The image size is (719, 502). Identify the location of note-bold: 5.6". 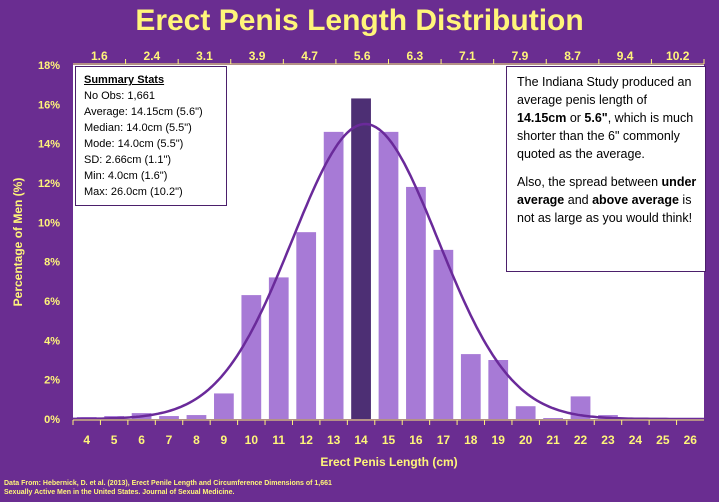
(596, 118).